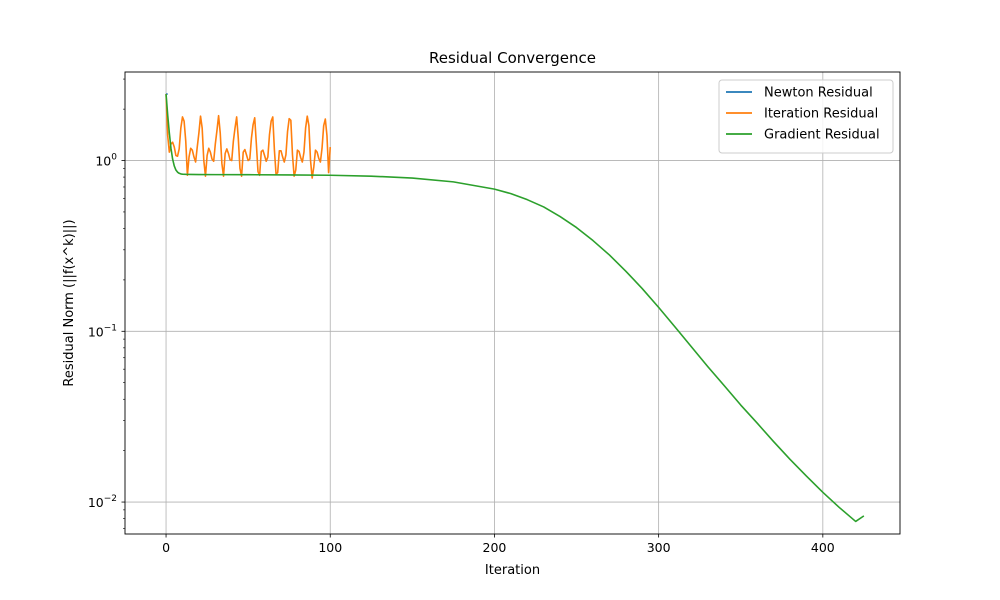  What do you see at coordinates (659, 547) in the screenshot?
I see `x-tick-label: 300` at bounding box center [659, 547].